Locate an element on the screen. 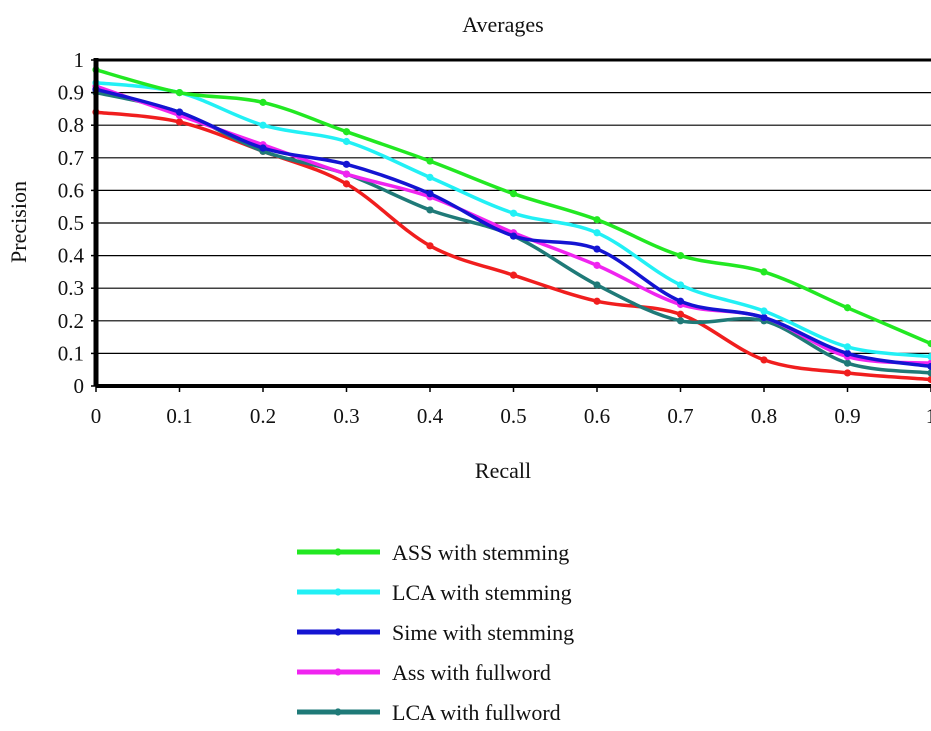 The width and height of the screenshot is (931, 731). y-tick-label-6: 0.6 is located at coordinates (71, 190).